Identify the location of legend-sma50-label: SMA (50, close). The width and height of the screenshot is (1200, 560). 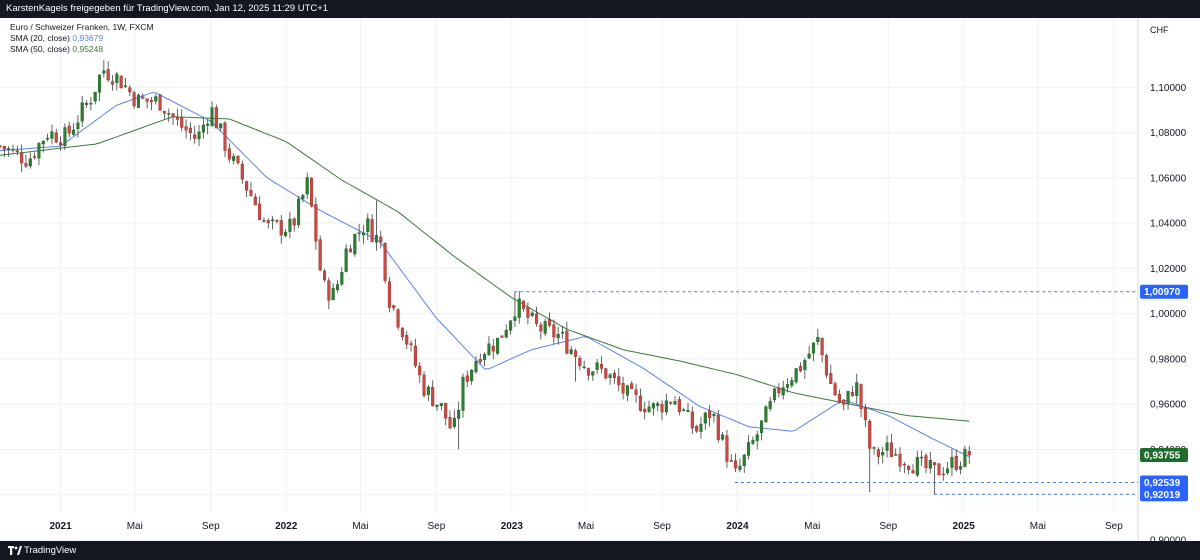
(40, 49).